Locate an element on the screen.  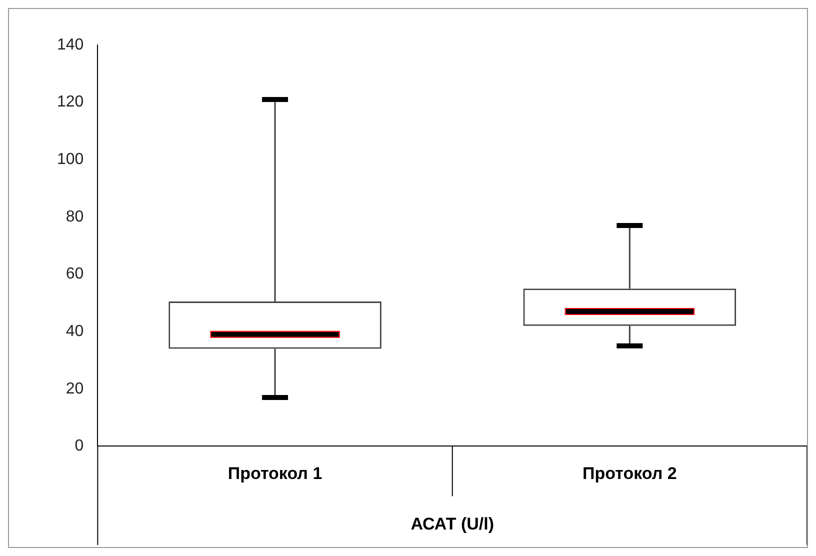
x-tick-label: Протокол 1 is located at coordinates (275, 474).